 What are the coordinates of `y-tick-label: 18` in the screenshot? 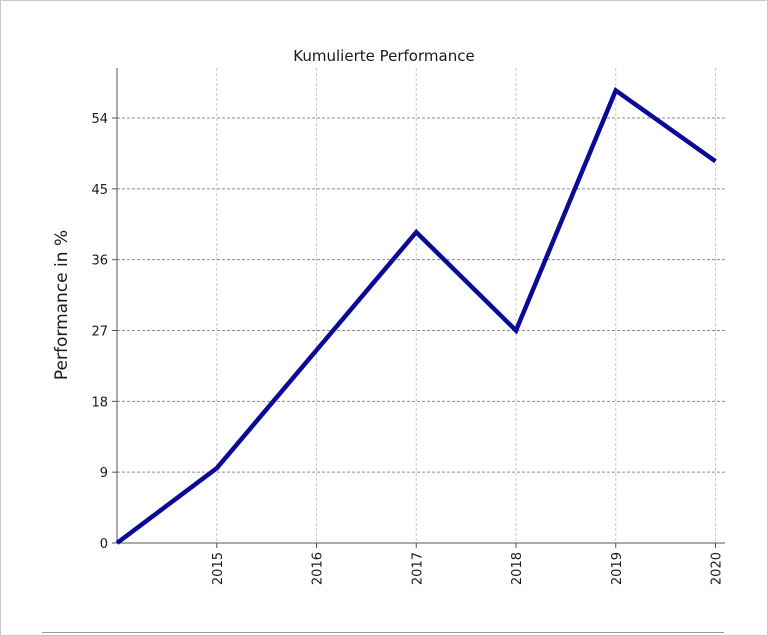 It's located at (99, 402).